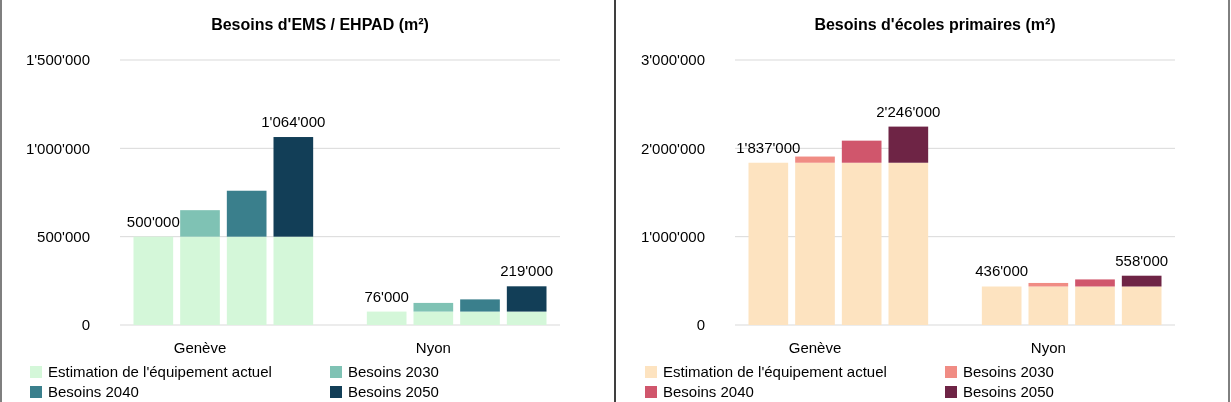  Describe the element at coordinates (527, 271) in the screenshot. I see `total-label: 219'000` at that location.